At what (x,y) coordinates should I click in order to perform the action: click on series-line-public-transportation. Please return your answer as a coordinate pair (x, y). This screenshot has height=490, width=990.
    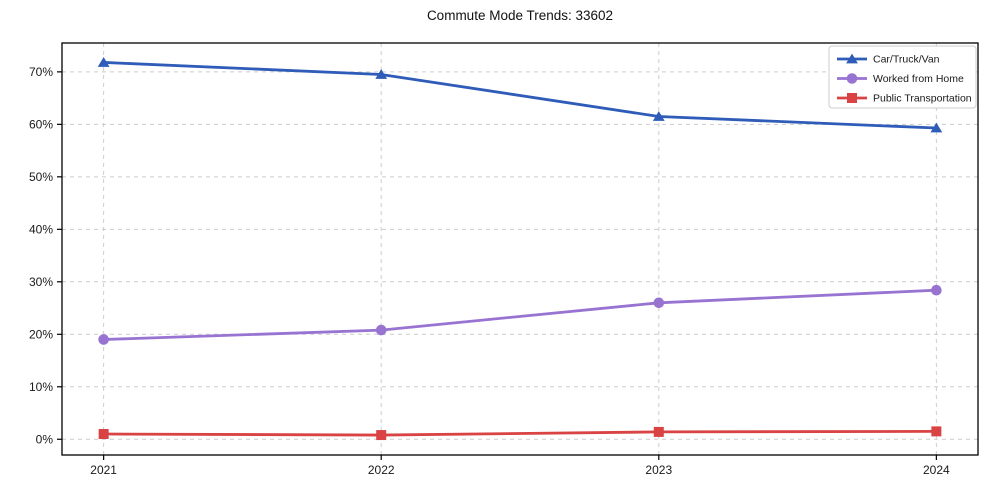
    Looking at the image, I should click on (520, 433).